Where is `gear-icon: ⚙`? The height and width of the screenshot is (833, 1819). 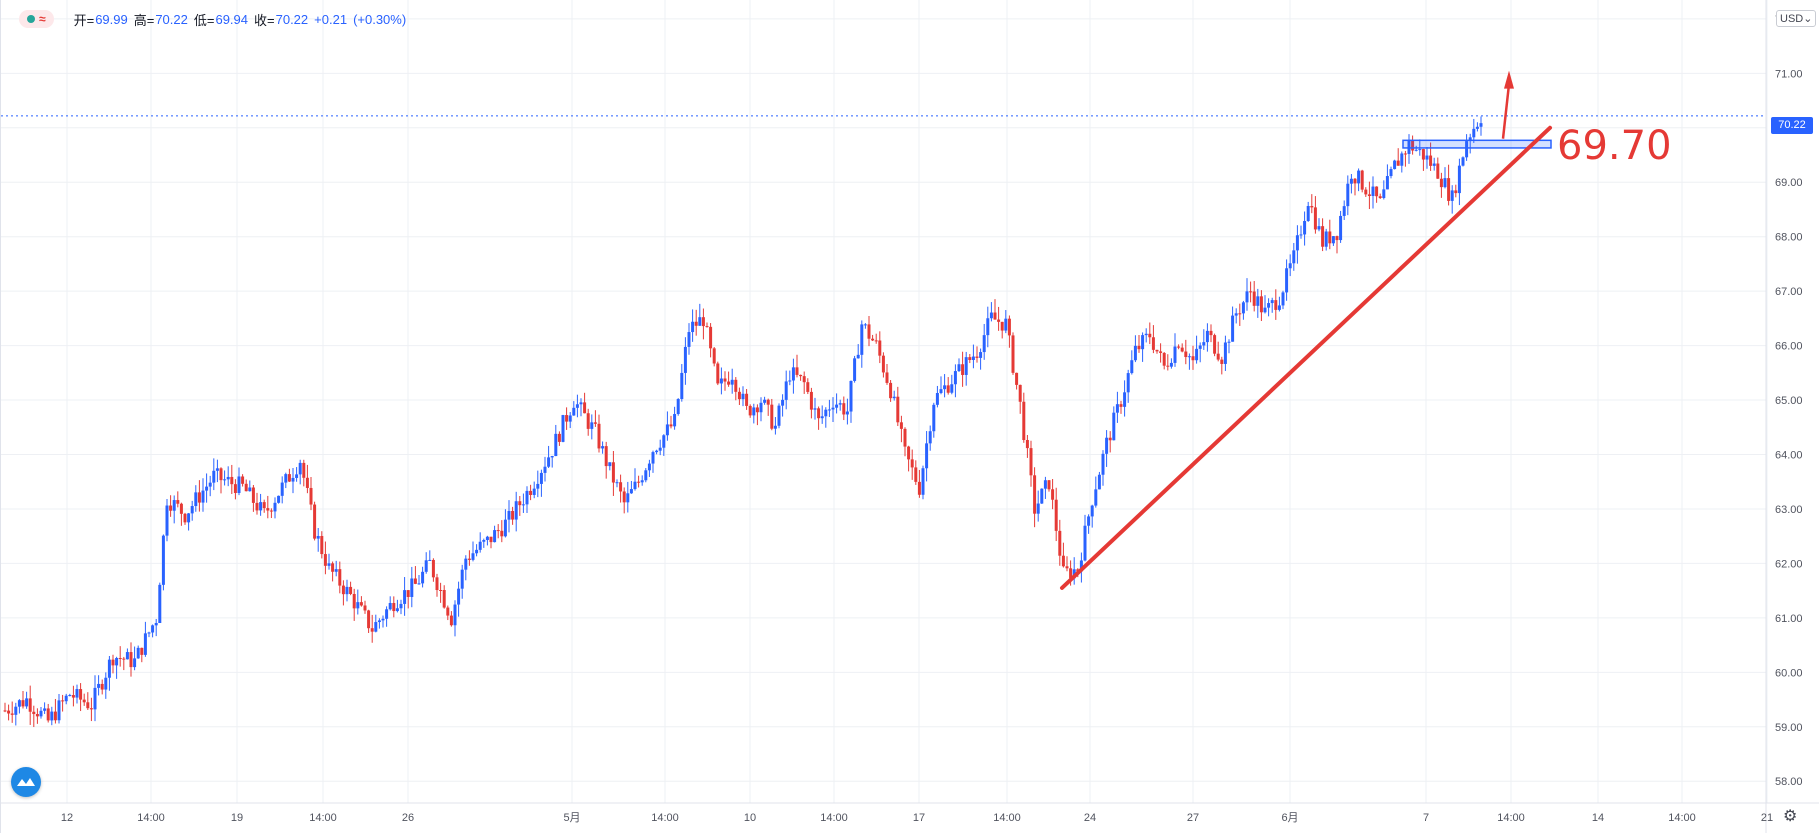 gear-icon: ⚙ is located at coordinates (1790, 816).